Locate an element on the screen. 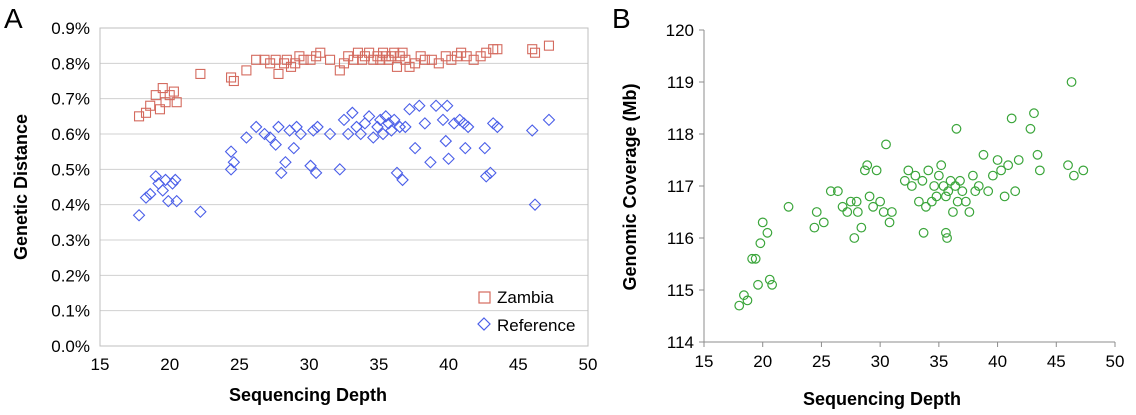 Image resolution: width=1136 pixels, height=415 pixels. legend-reference-label: Reference is located at coordinates (536, 325).